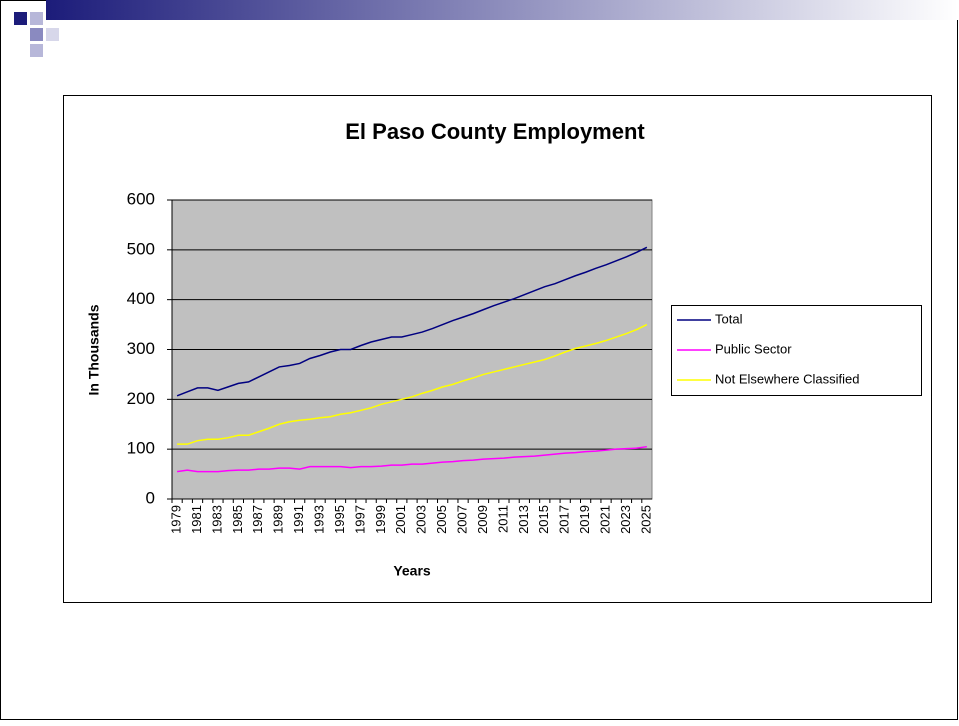 Image resolution: width=959 pixels, height=726 pixels. Describe the element at coordinates (753, 348) in the screenshot. I see `legend-label: Public Sector` at that location.